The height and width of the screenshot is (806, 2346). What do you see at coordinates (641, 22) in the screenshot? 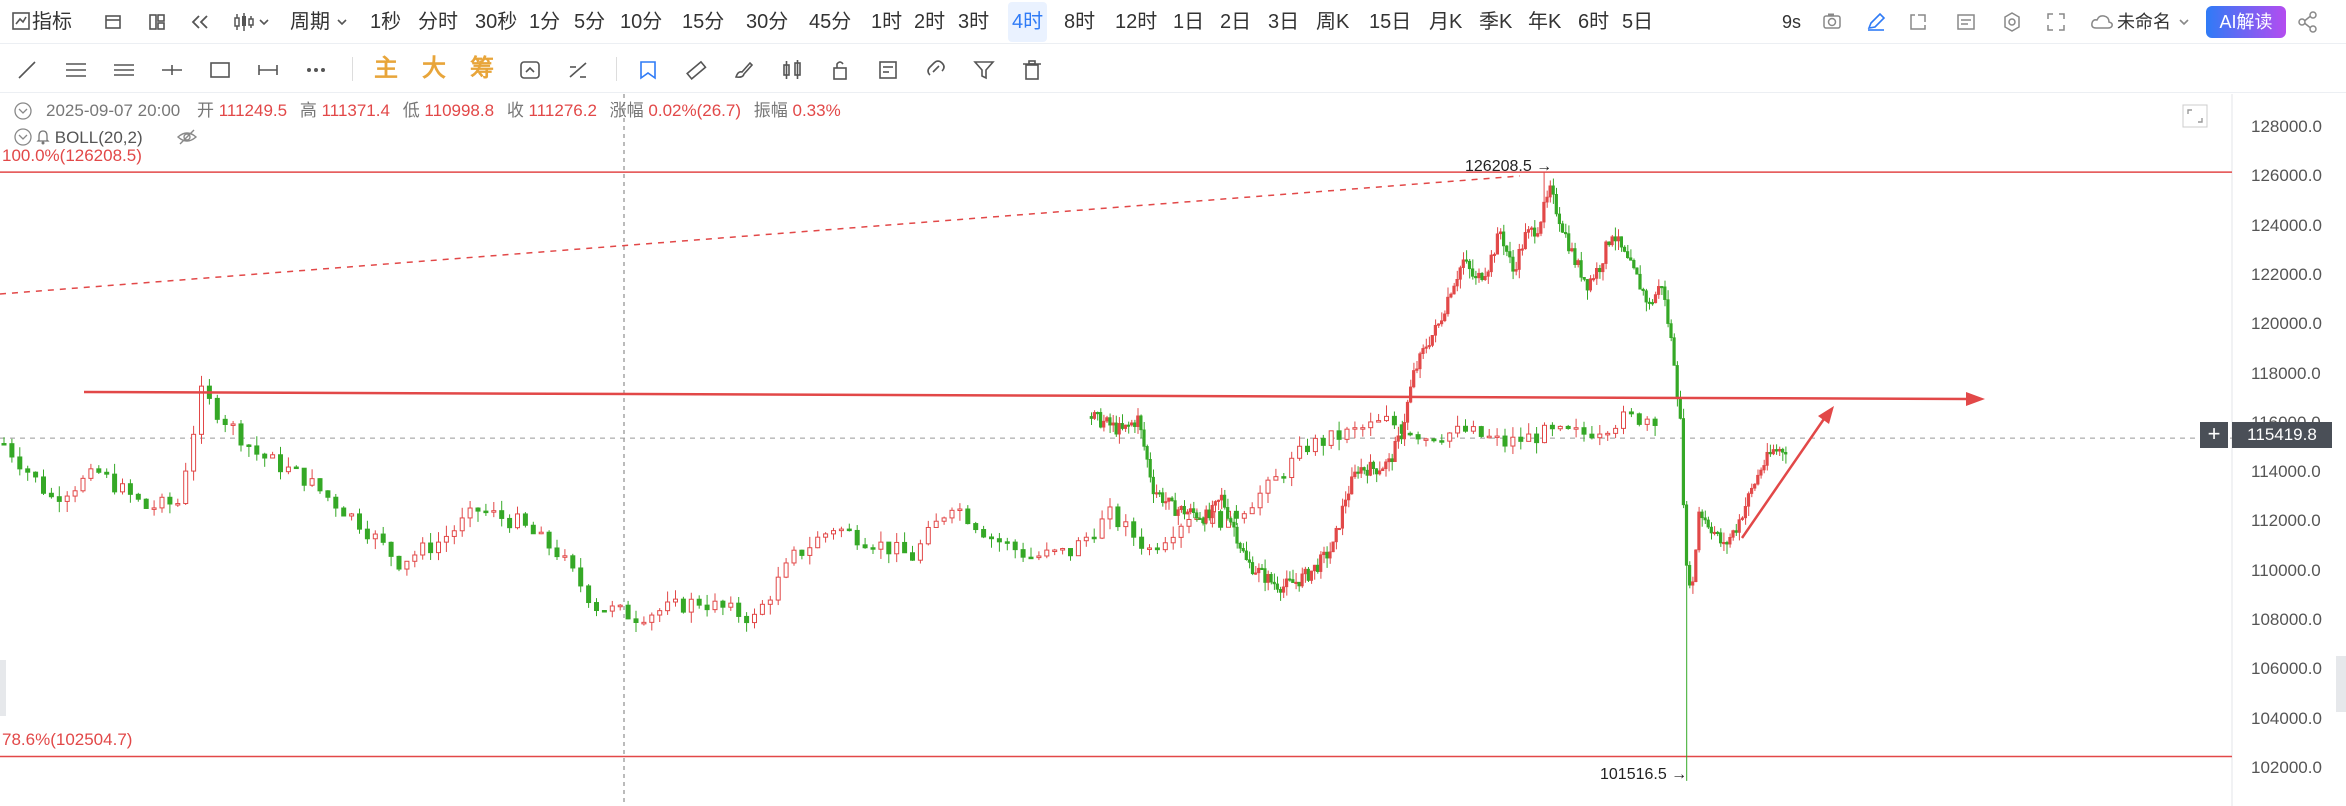
I see `tab-timeframe: 10分` at bounding box center [641, 22].